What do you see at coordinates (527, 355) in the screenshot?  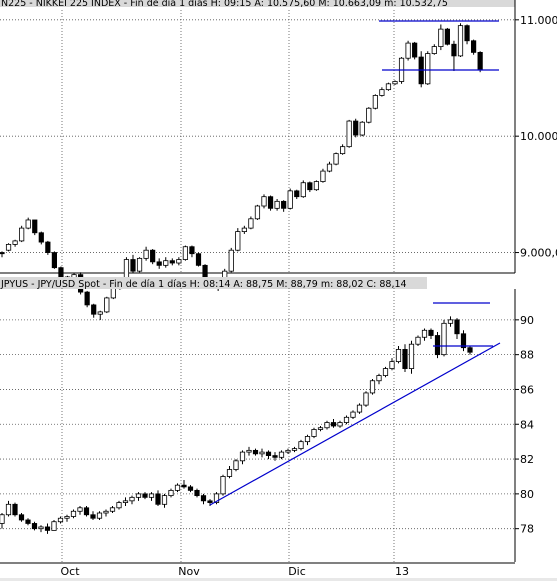 I see `y-tick-label: 88` at bounding box center [527, 355].